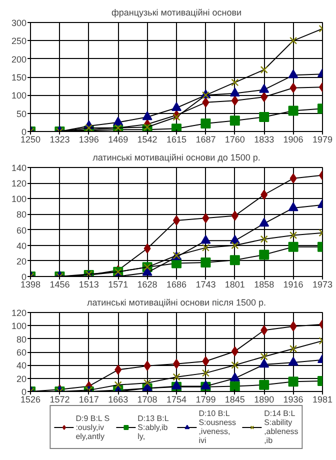 The width and height of the screenshot is (336, 460). What do you see at coordinates (30, 139) in the screenshot?
I see `x-tick-label: 1250` at bounding box center [30, 139].